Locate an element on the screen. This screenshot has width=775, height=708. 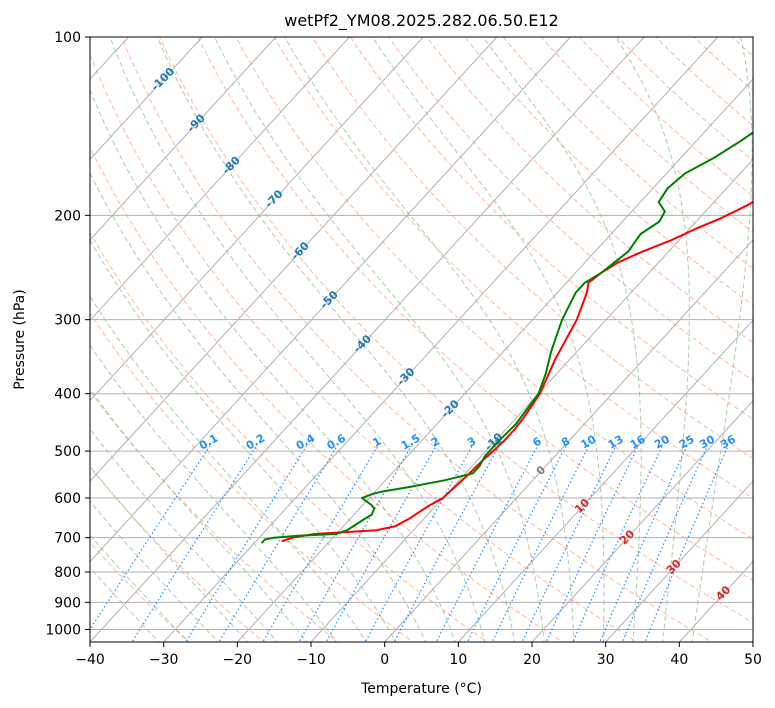
x-tick-label: 30 is located at coordinates (606, 660).